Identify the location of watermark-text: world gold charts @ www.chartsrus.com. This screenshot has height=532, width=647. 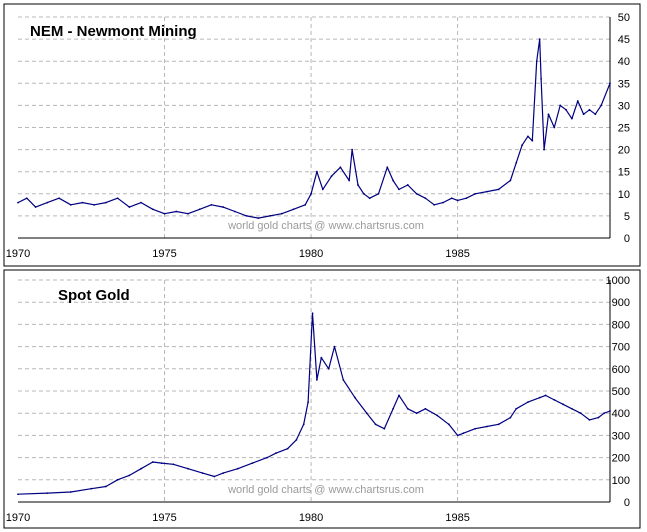
(325, 490).